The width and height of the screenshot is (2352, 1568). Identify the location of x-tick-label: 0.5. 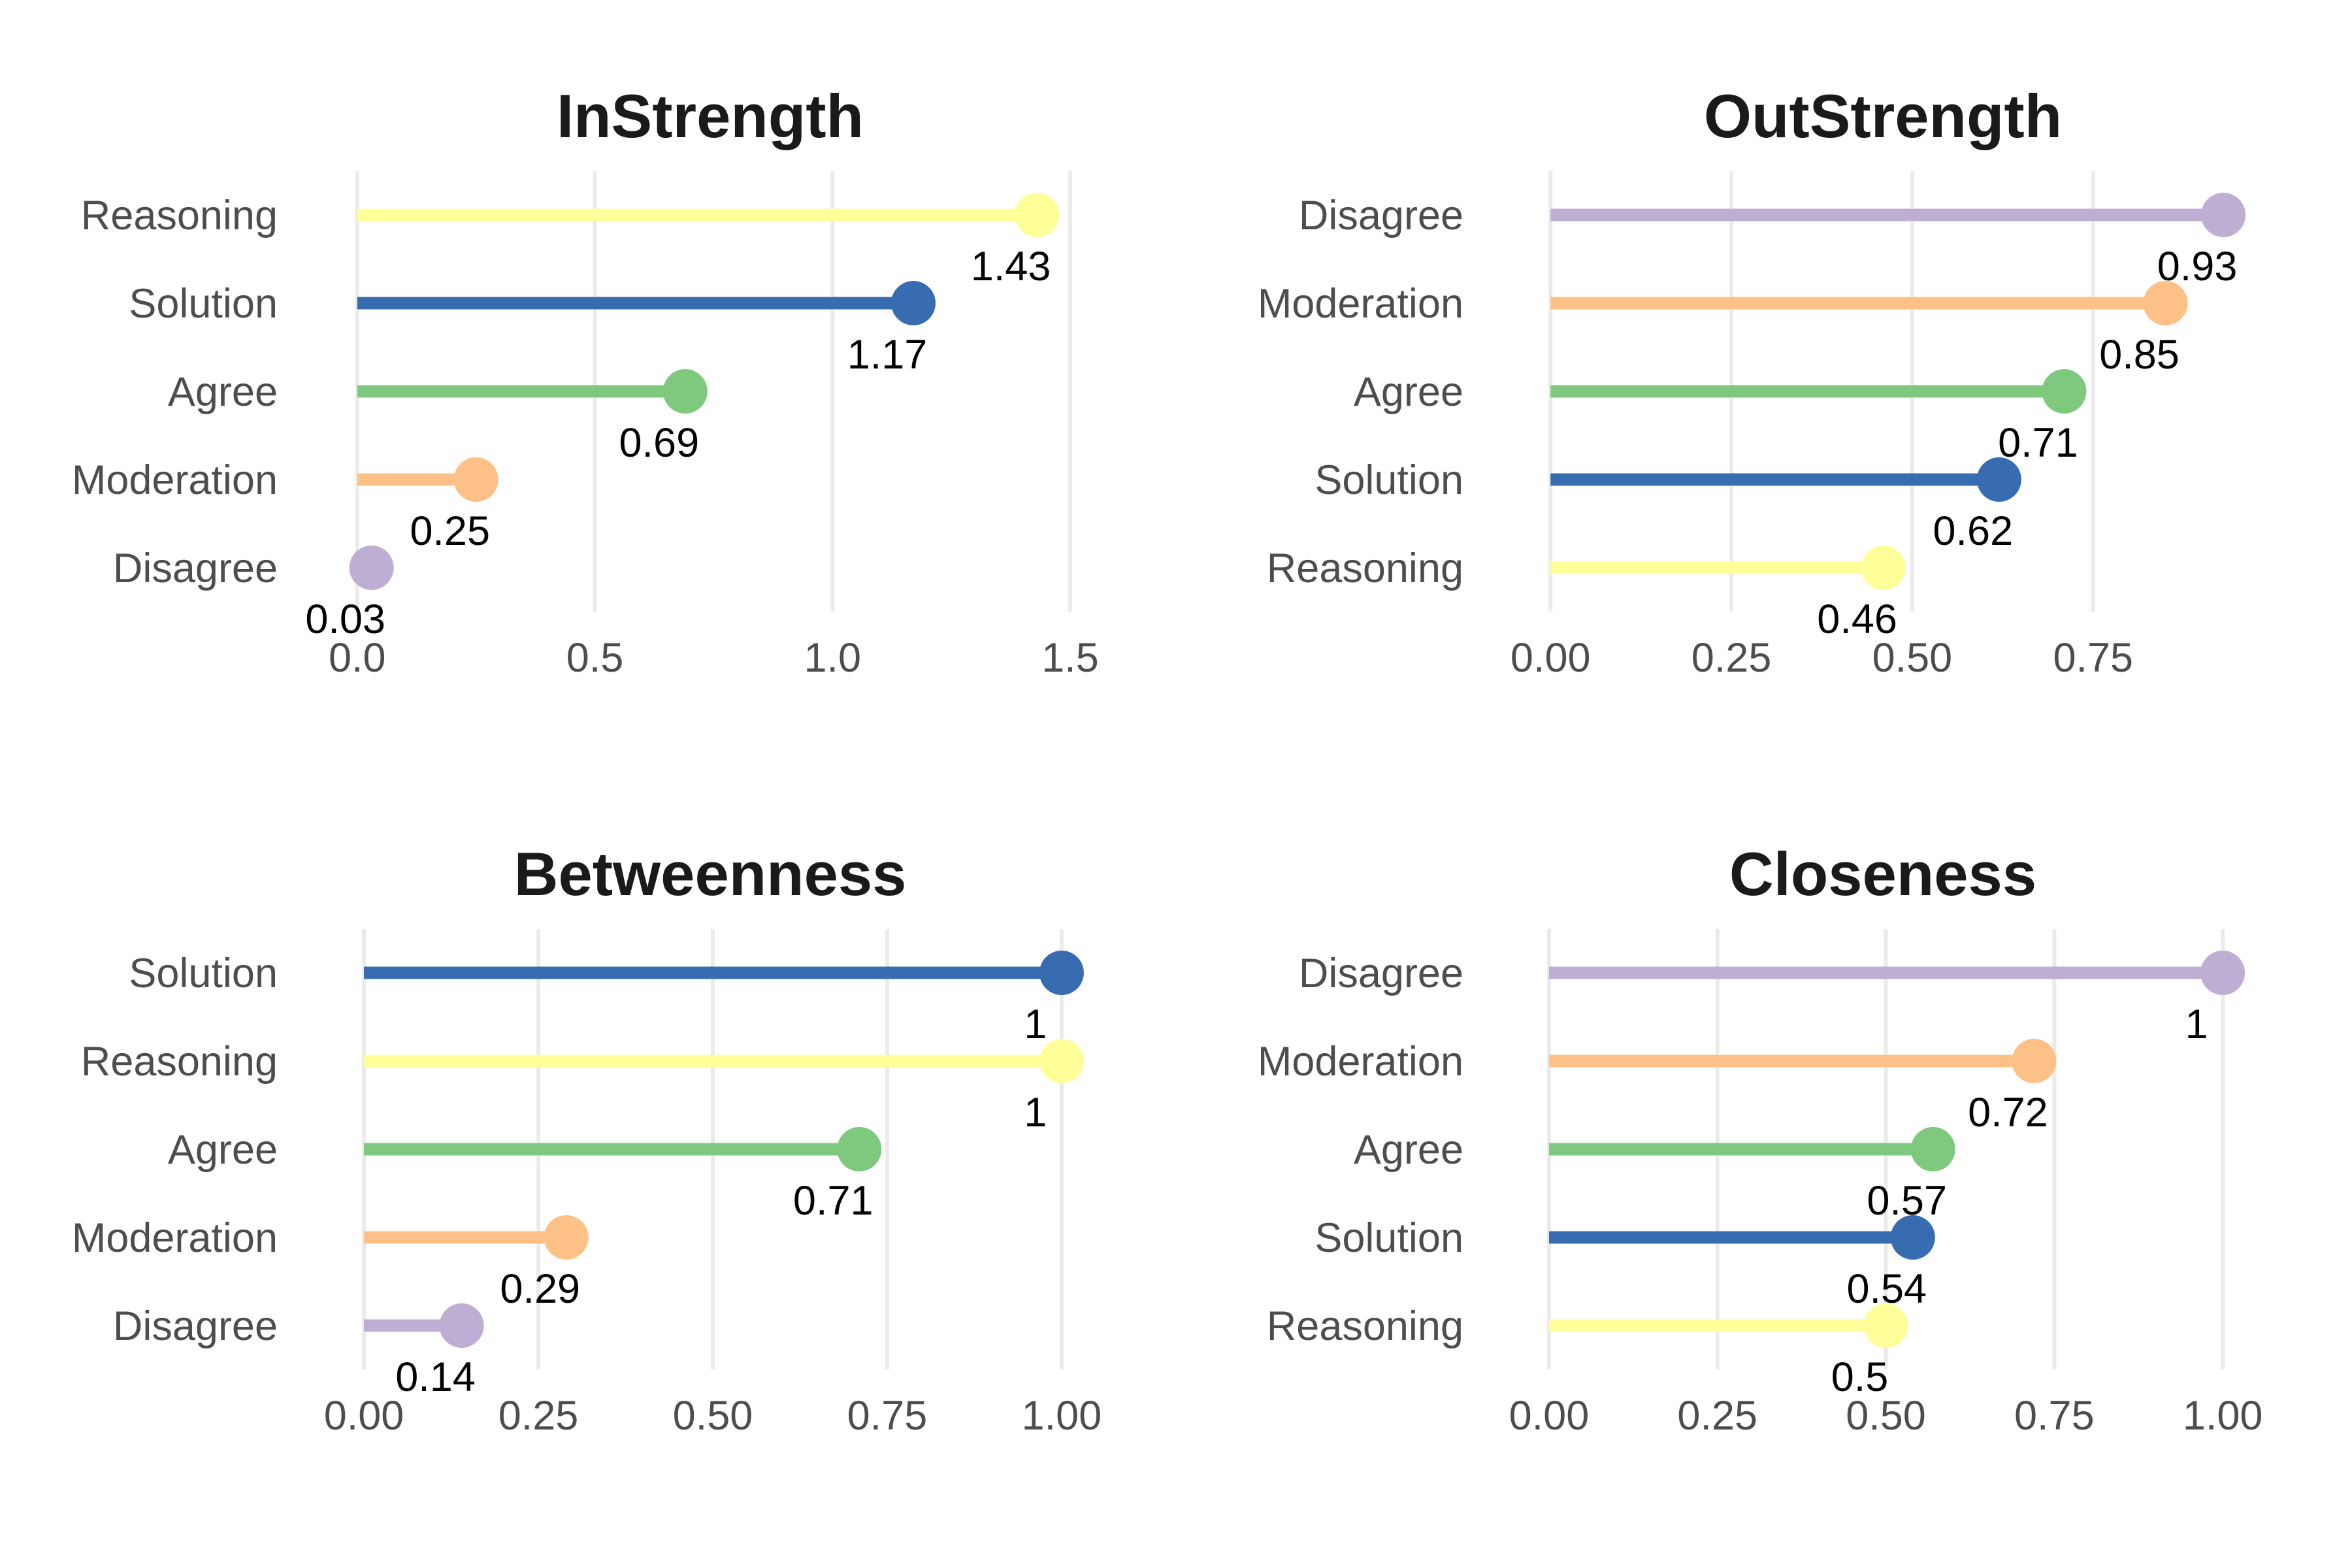
(595, 658).